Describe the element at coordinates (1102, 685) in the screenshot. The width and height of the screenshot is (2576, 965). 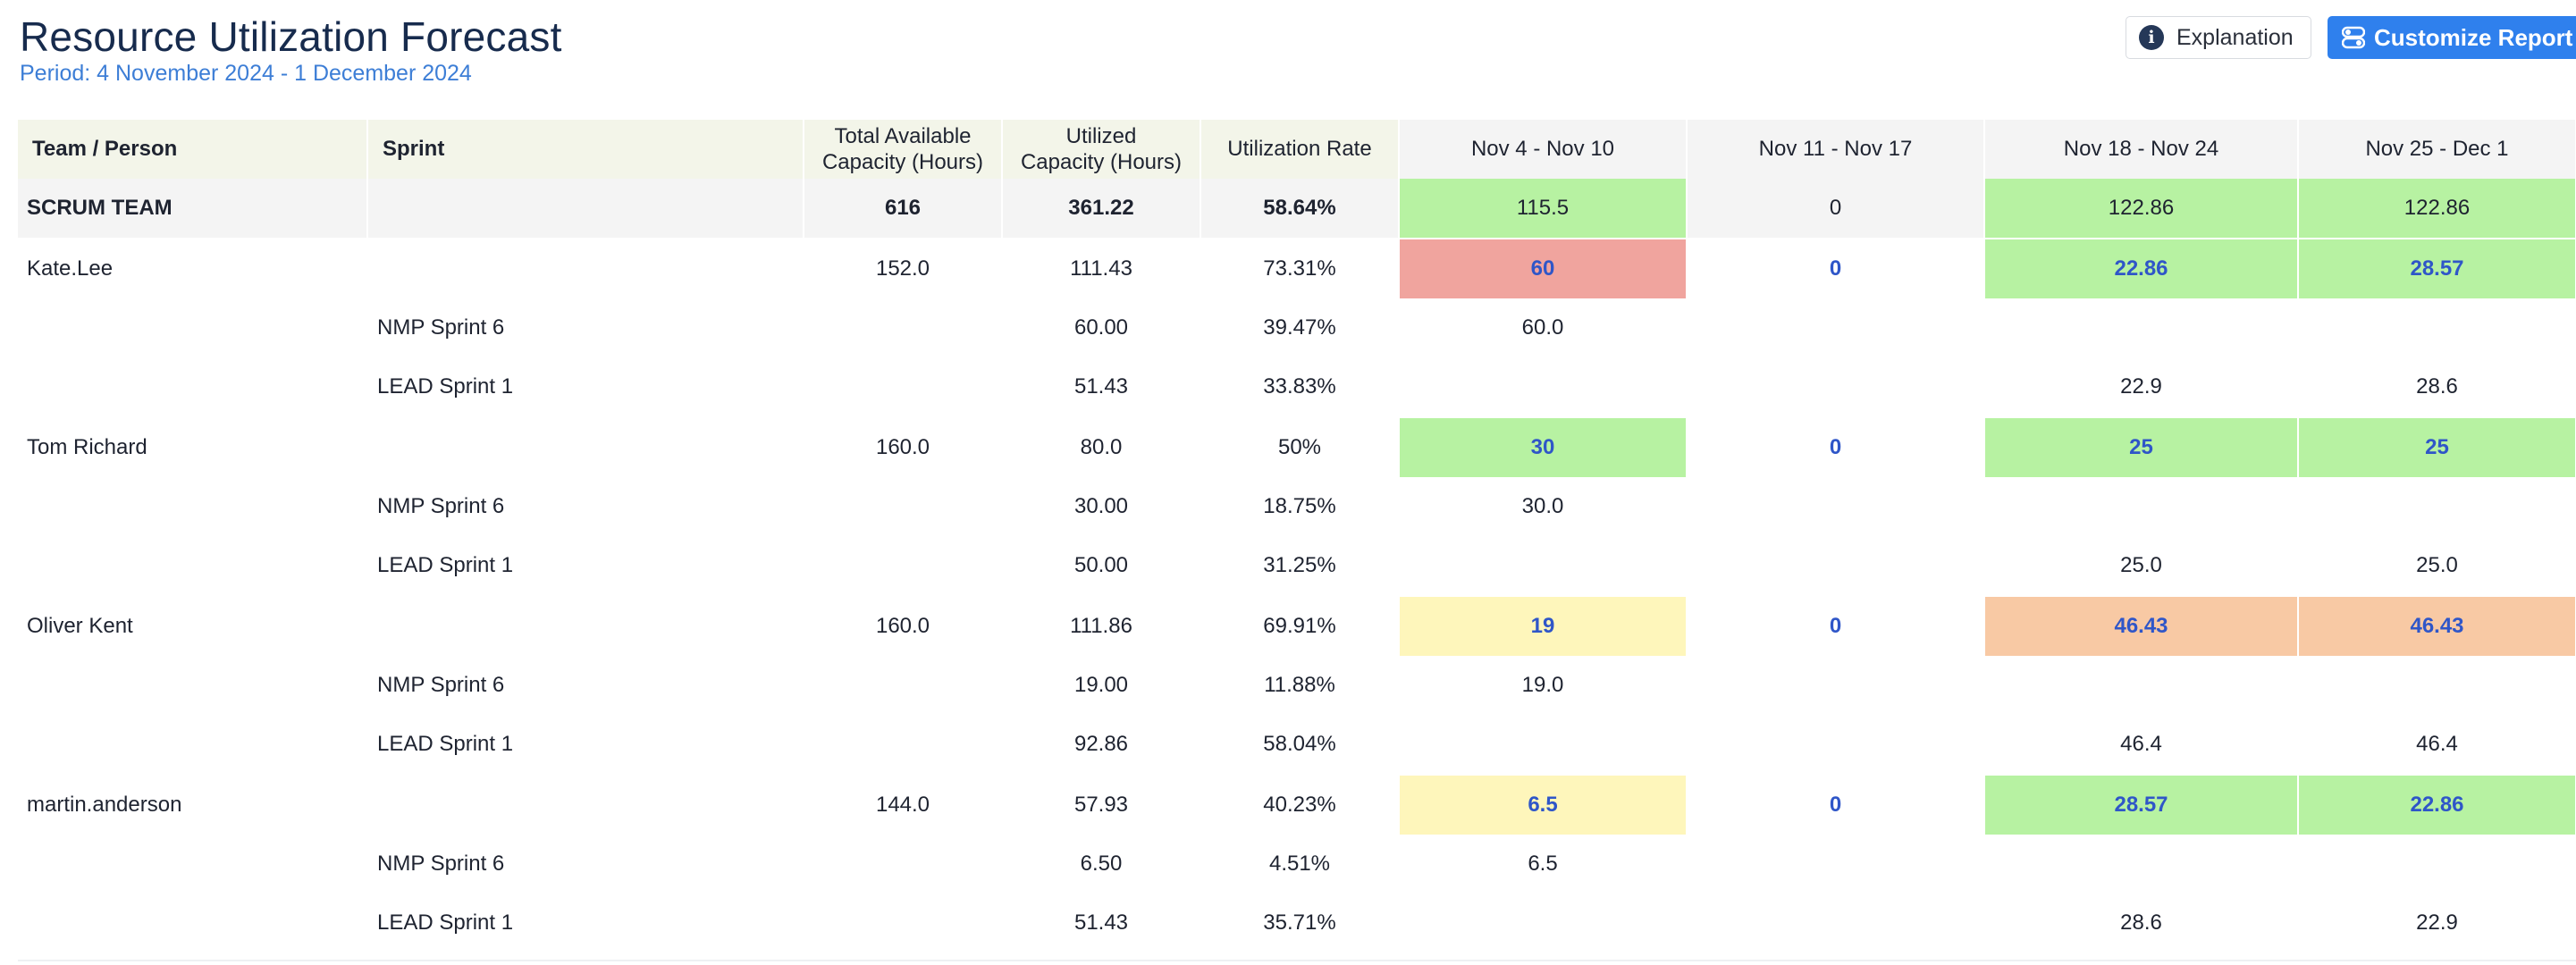
I see `sprint-utilized: 19.00` at that location.